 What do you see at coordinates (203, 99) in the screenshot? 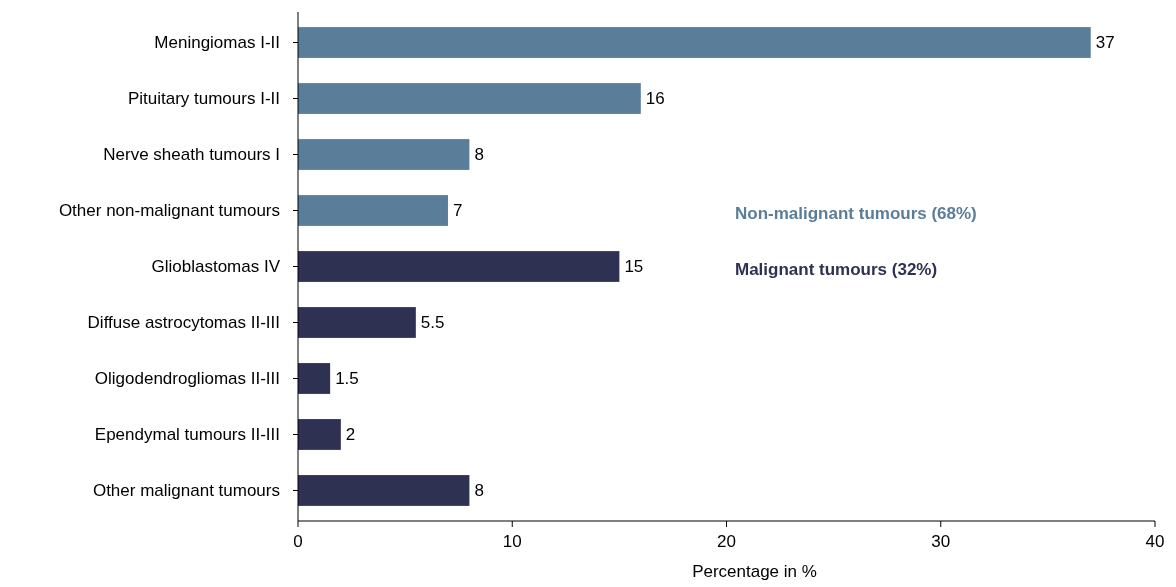
I see `y-tick-label: Pituitary tumours I-II` at bounding box center [203, 99].